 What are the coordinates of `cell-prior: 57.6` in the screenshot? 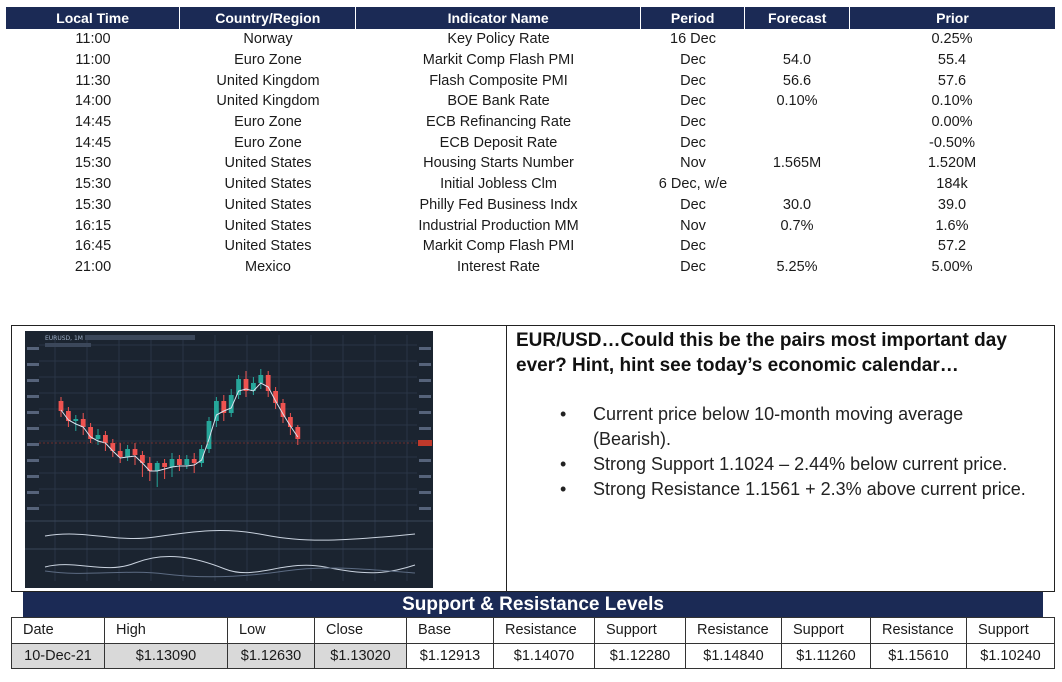 It's located at (952, 80).